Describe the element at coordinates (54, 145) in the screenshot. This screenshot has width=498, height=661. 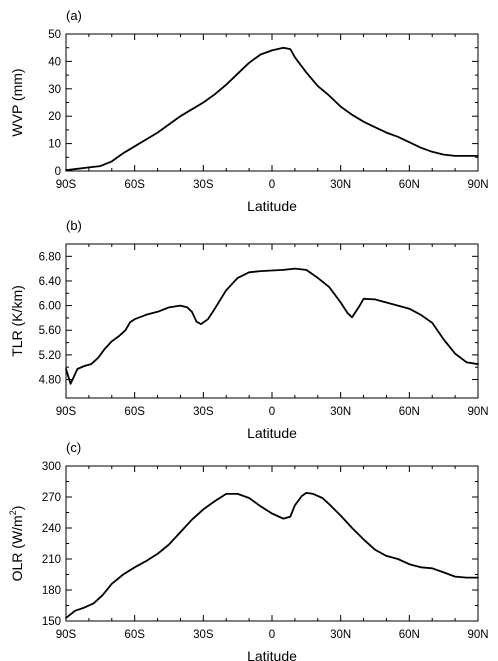
I see `y-tick-label: 10` at that location.